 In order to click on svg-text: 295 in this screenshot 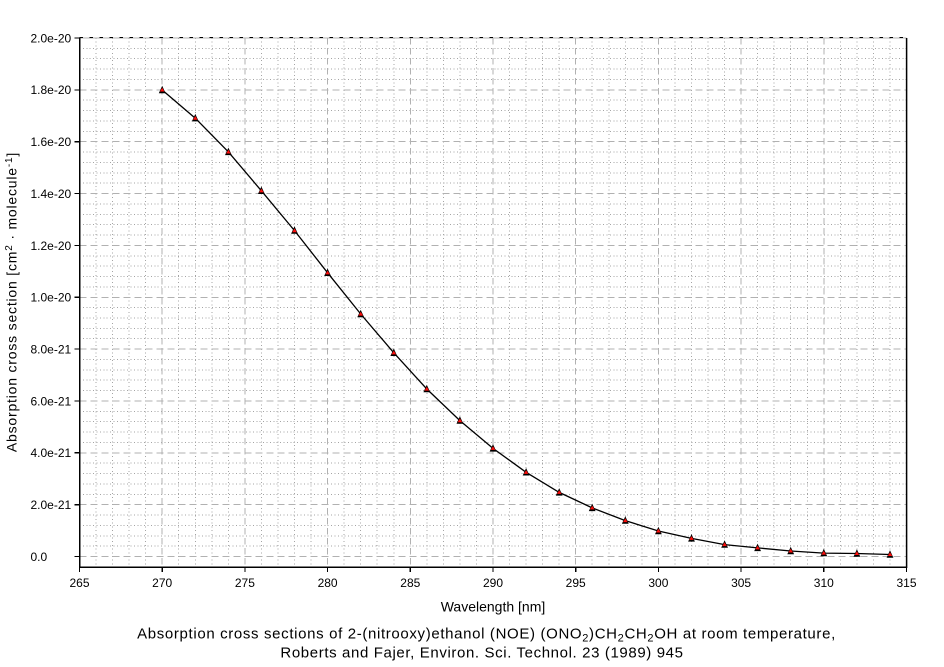, I will do `click(576, 583)`.